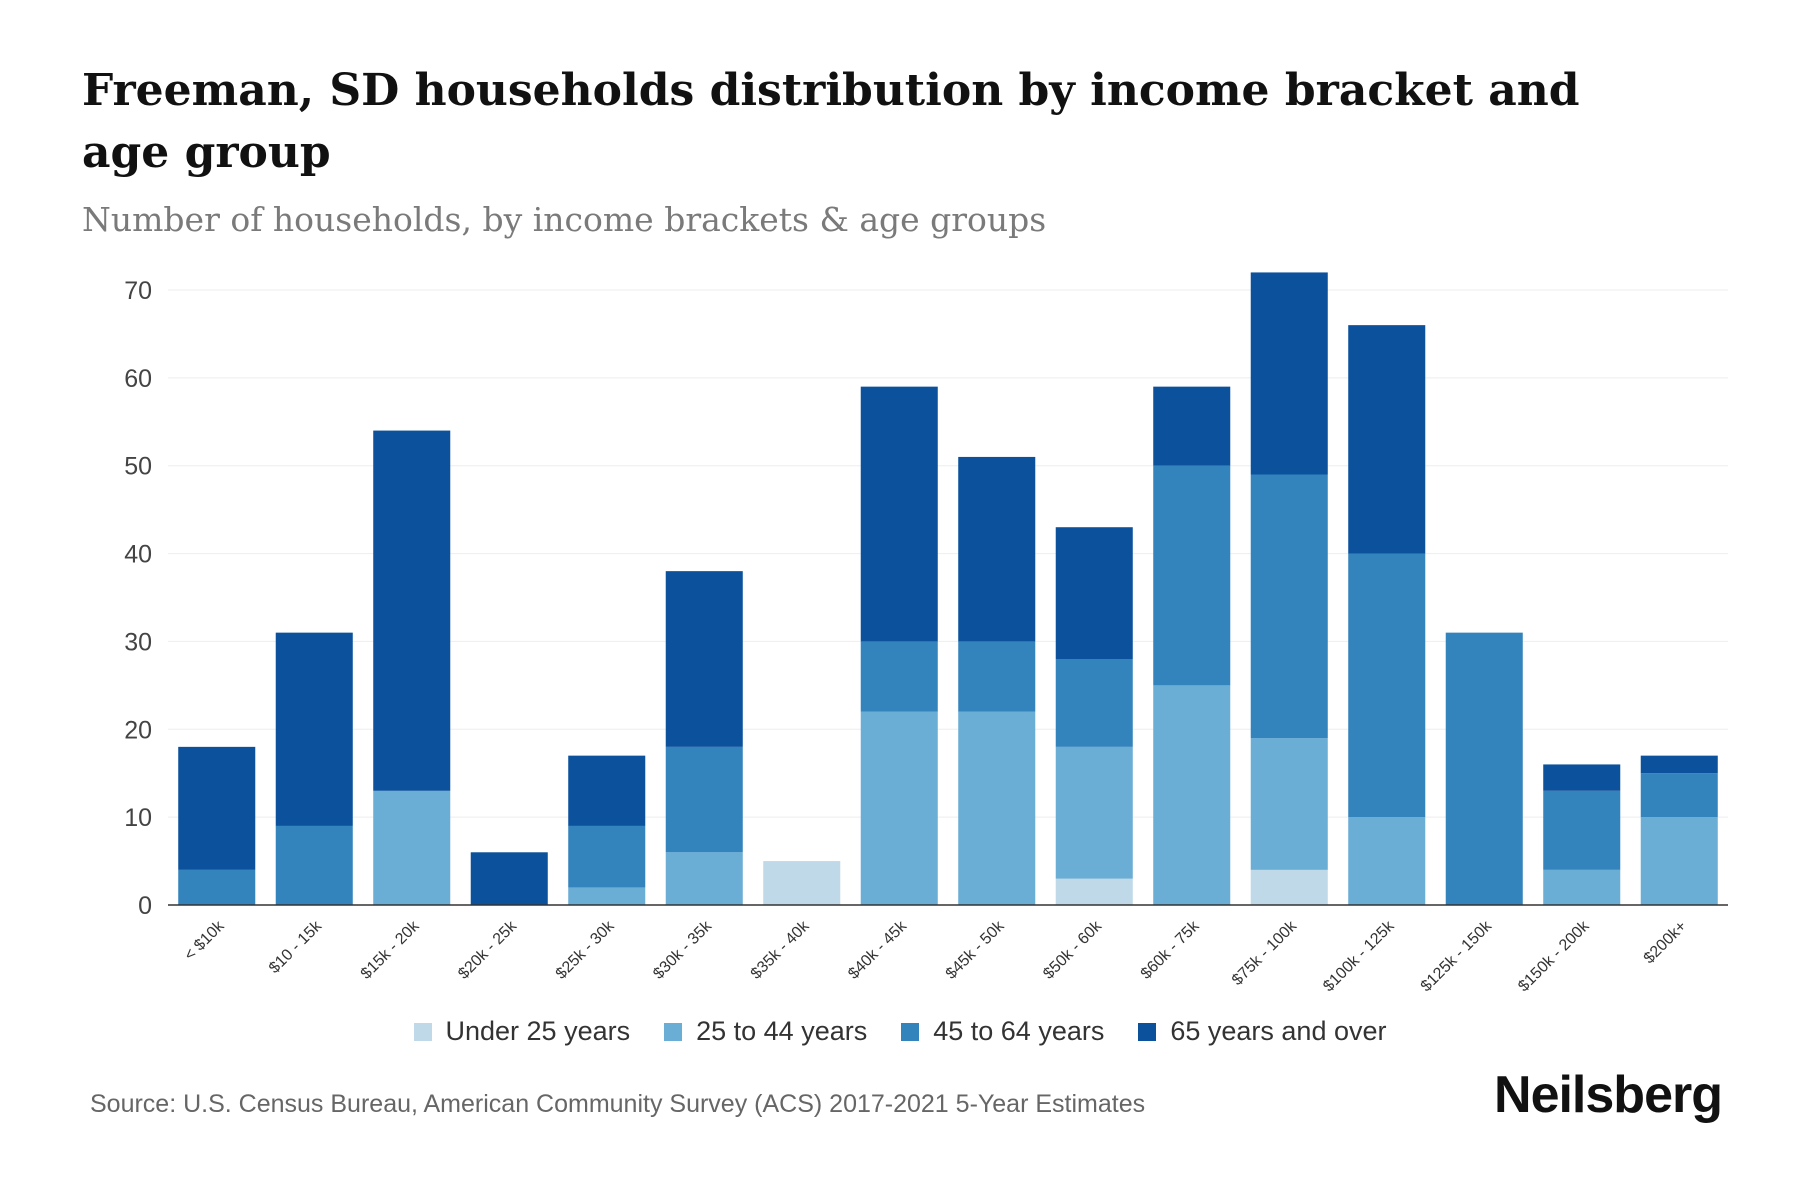 This screenshot has width=1800, height=1200. I want to click on x-tick-label: $10 - 15k, so click(296, 947).